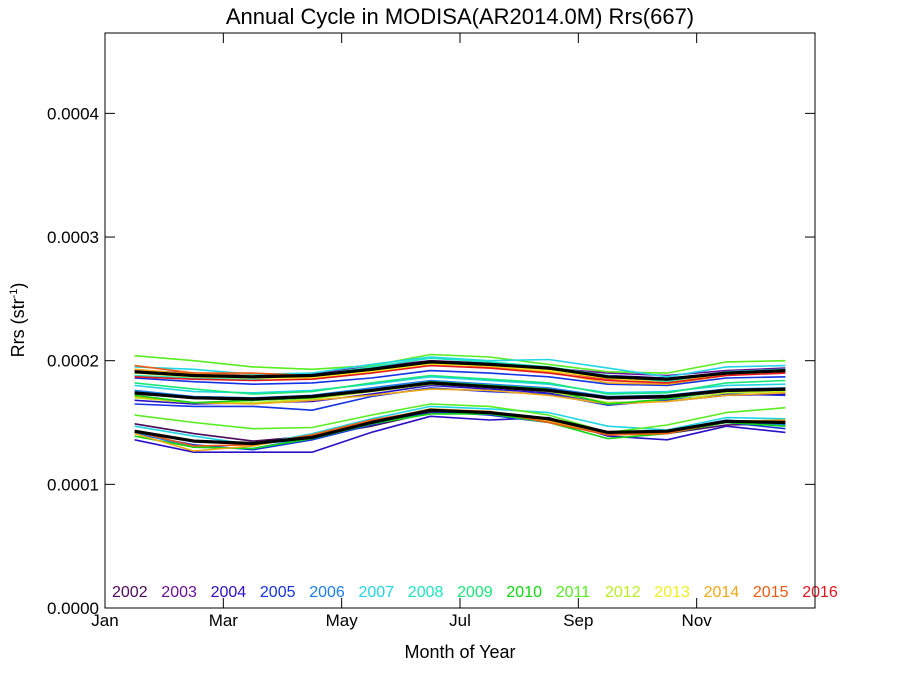 The width and height of the screenshot is (900, 675). I want to click on legend-entry-2007: 2007, so click(377, 592).